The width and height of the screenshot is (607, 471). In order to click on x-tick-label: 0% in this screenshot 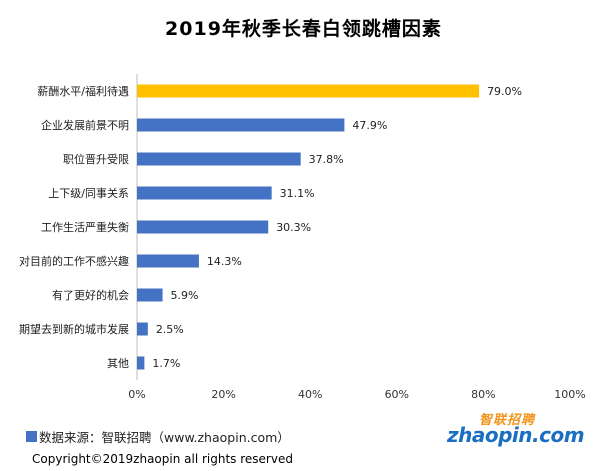, I will do `click(136, 394)`.